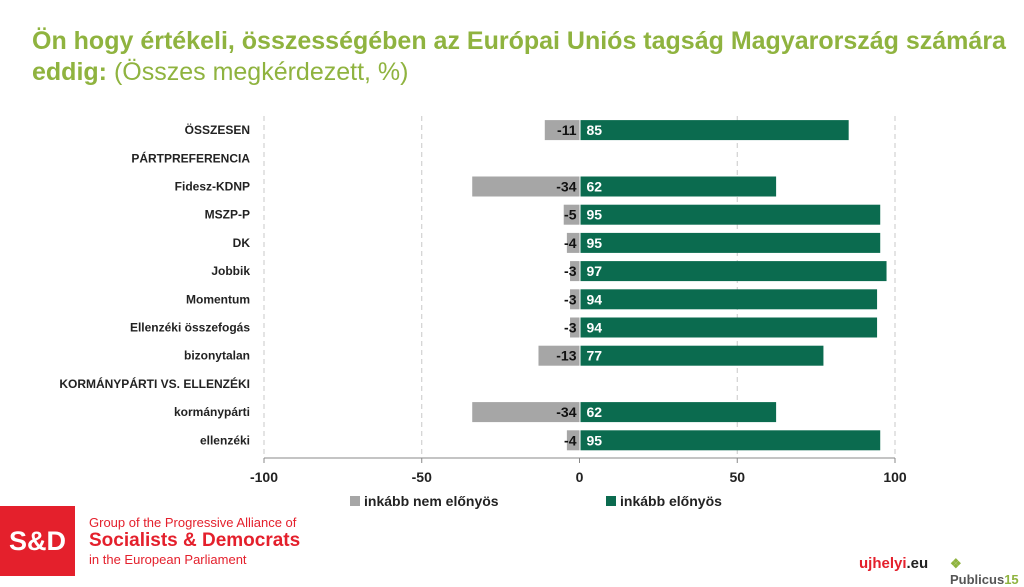 This screenshot has width=1024, height=587. Describe the element at coordinates (895, 477) in the screenshot. I see `x-tick-label: 100` at that location.